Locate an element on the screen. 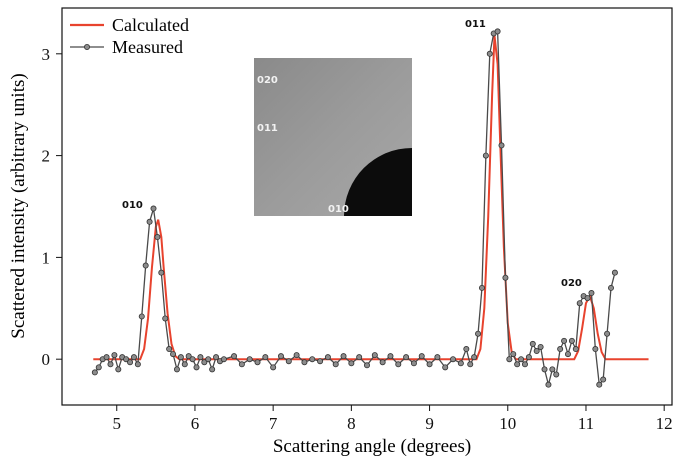  x-tick-label: 10 is located at coordinates (507, 423).